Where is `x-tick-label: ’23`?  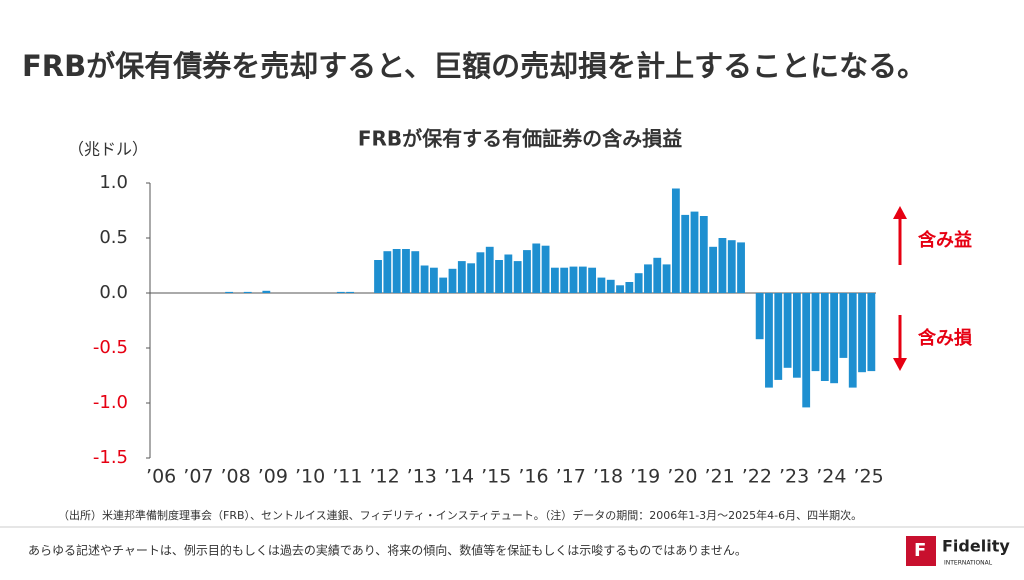
x-tick-label: ’23 is located at coordinates (794, 477).